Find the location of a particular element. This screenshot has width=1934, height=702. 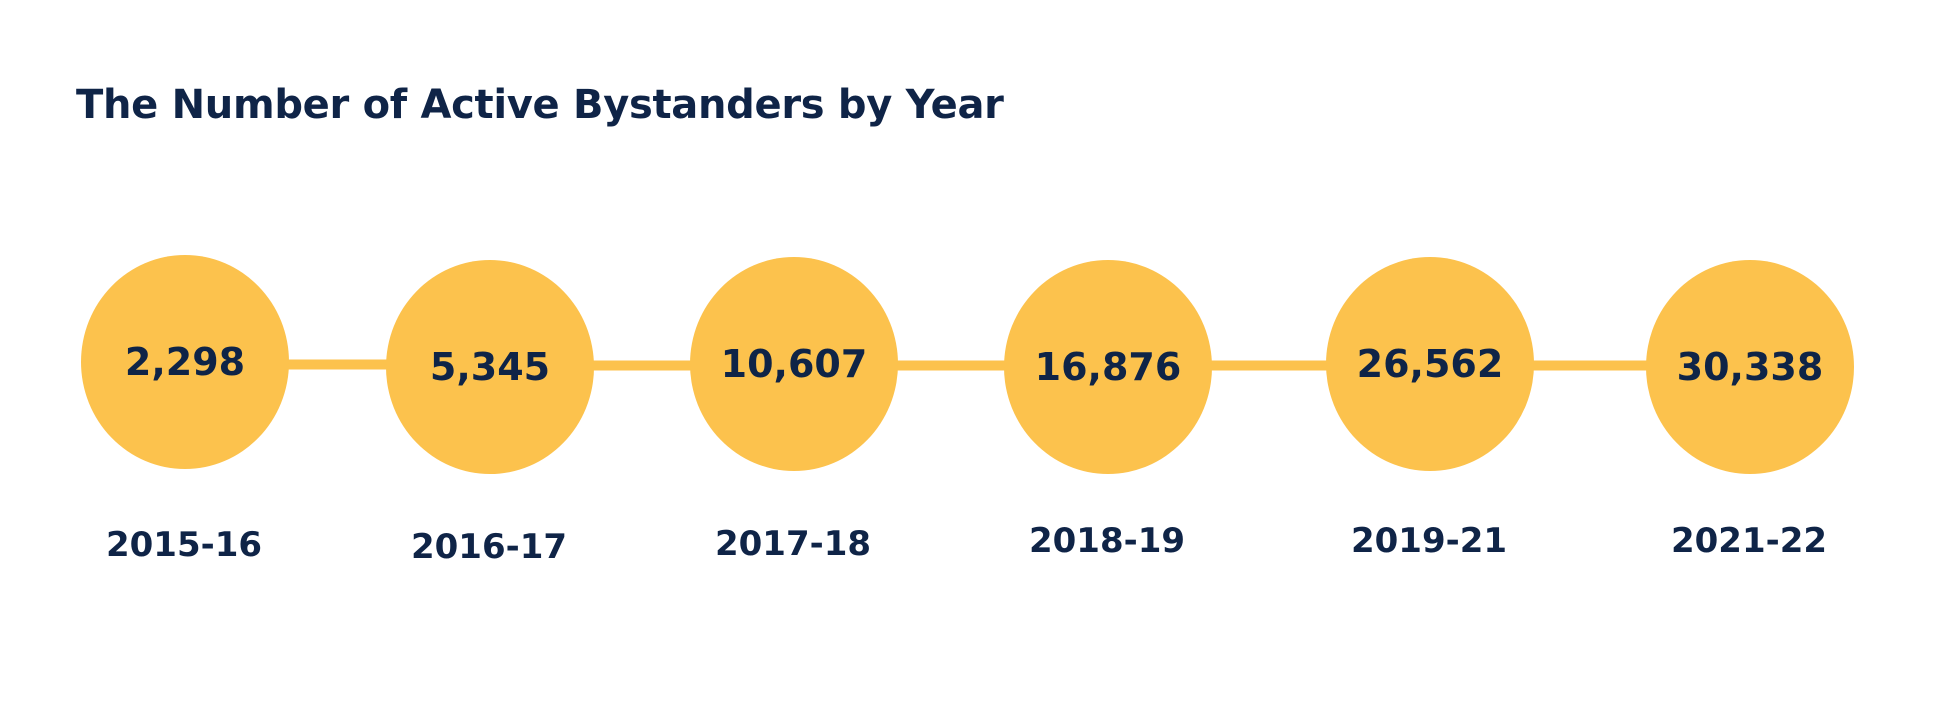

year-label: 2017-18 is located at coordinates (793, 544).